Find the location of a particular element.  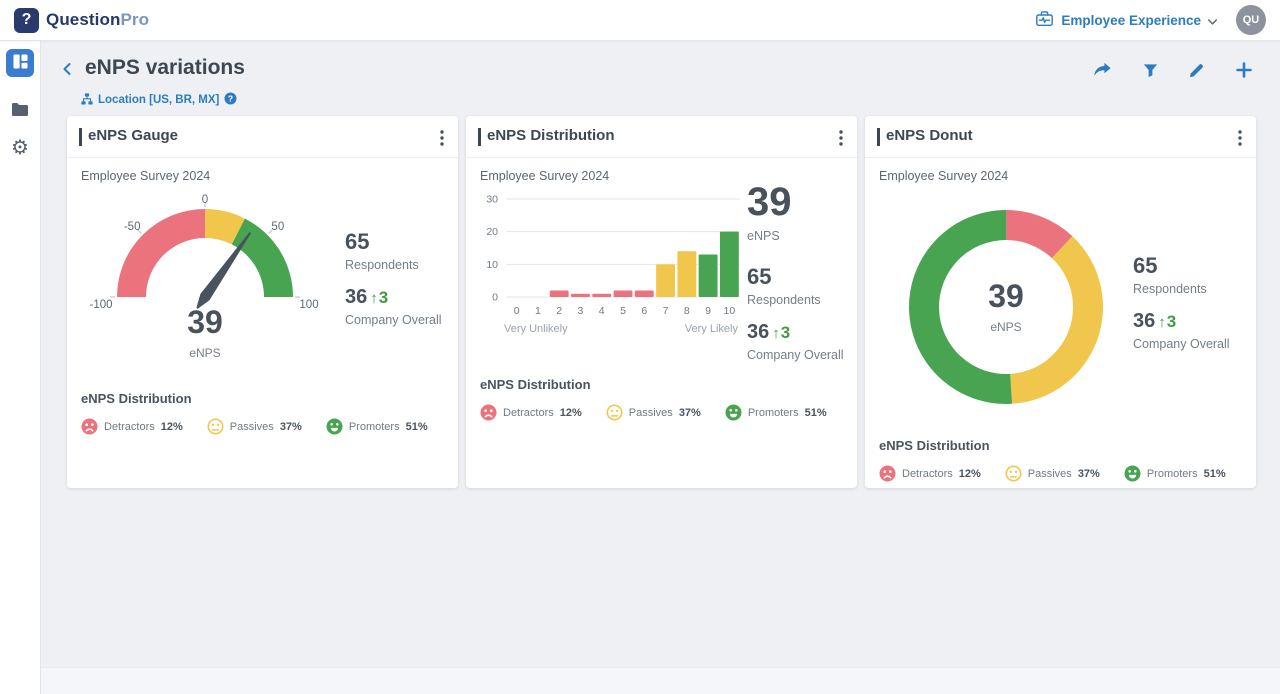

back-button is located at coordinates (67, 69).